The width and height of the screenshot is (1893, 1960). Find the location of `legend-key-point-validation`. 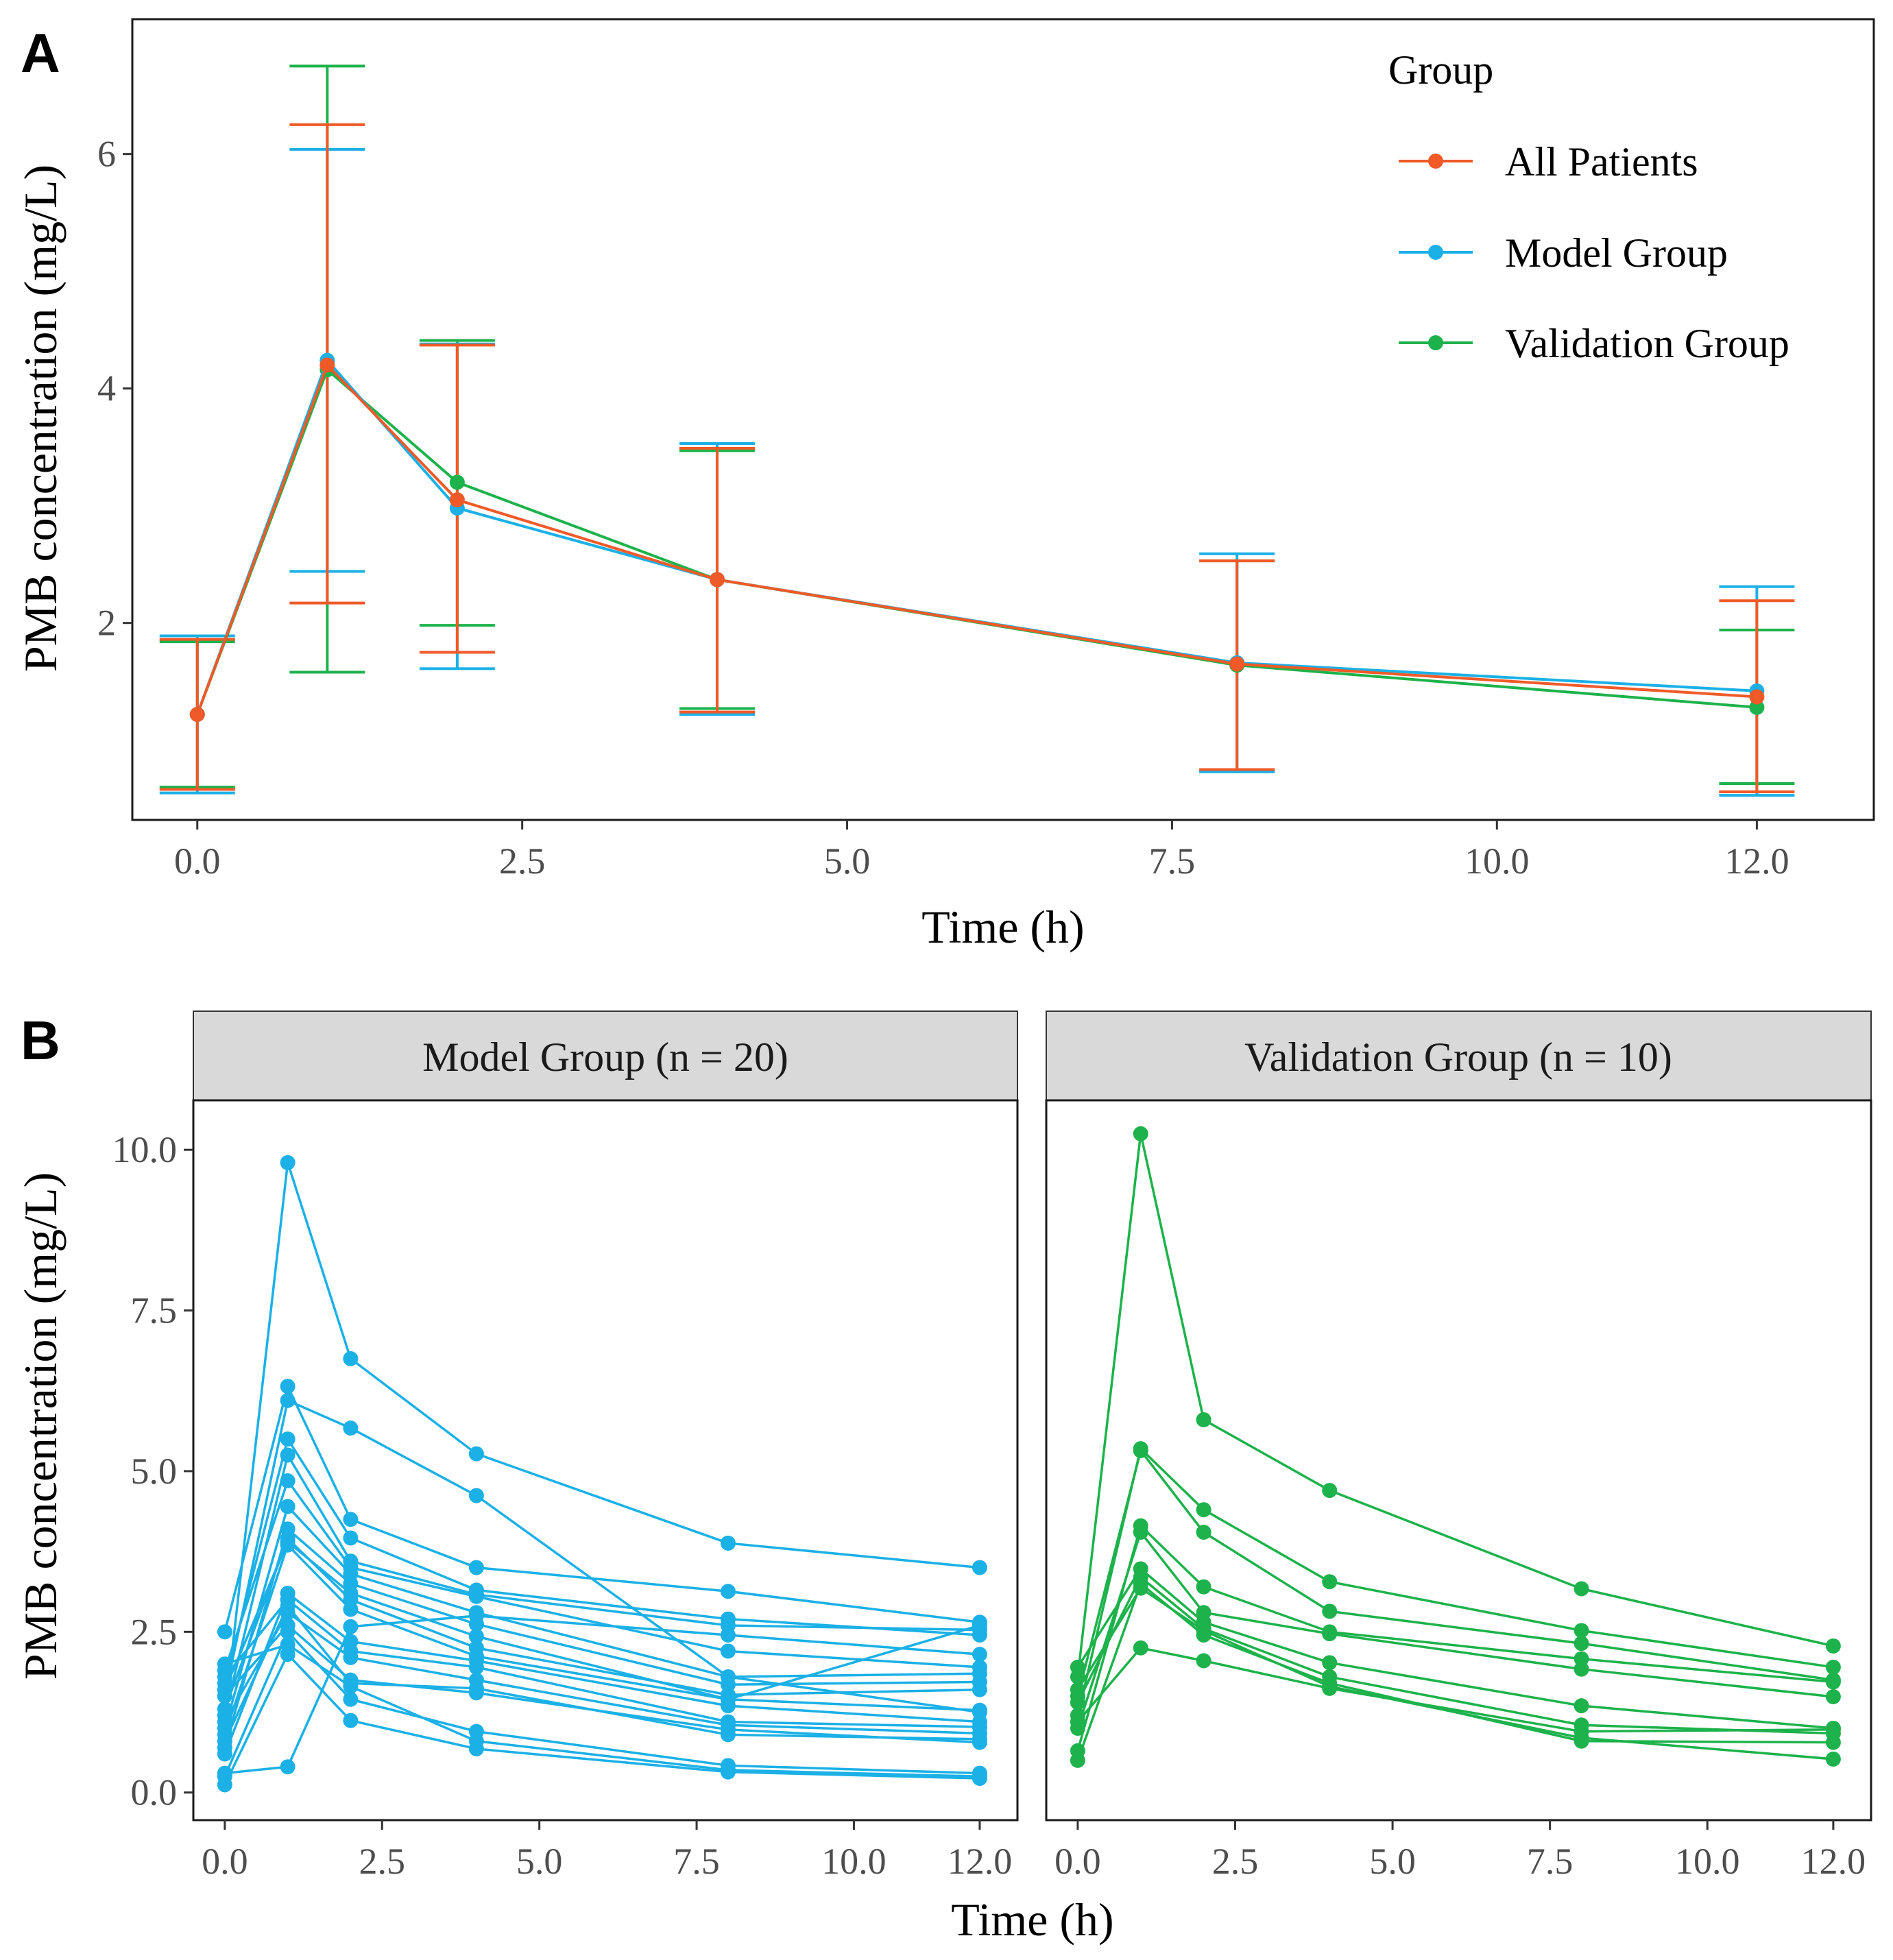

legend-key-point-validation is located at coordinates (1435, 342).